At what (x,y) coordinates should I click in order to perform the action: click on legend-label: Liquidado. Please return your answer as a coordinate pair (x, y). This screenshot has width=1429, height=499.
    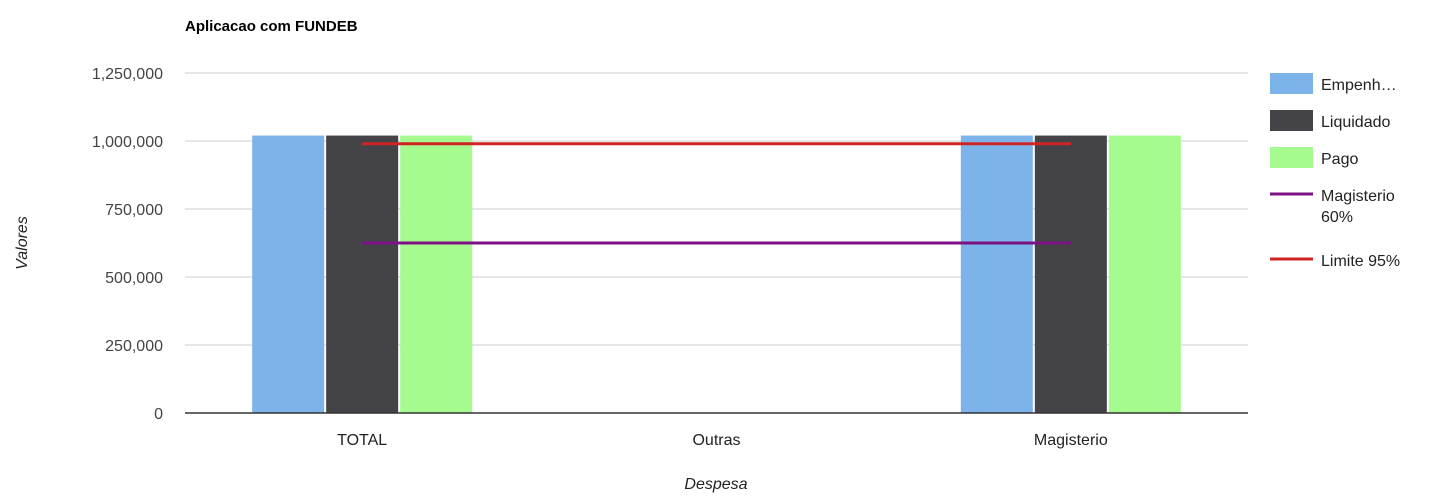
    Looking at the image, I should click on (1356, 122).